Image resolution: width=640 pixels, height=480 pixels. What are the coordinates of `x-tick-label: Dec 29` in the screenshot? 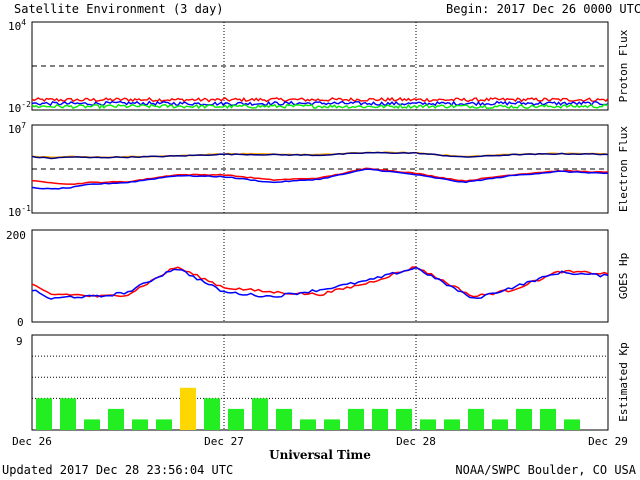 It's located at (608, 441).